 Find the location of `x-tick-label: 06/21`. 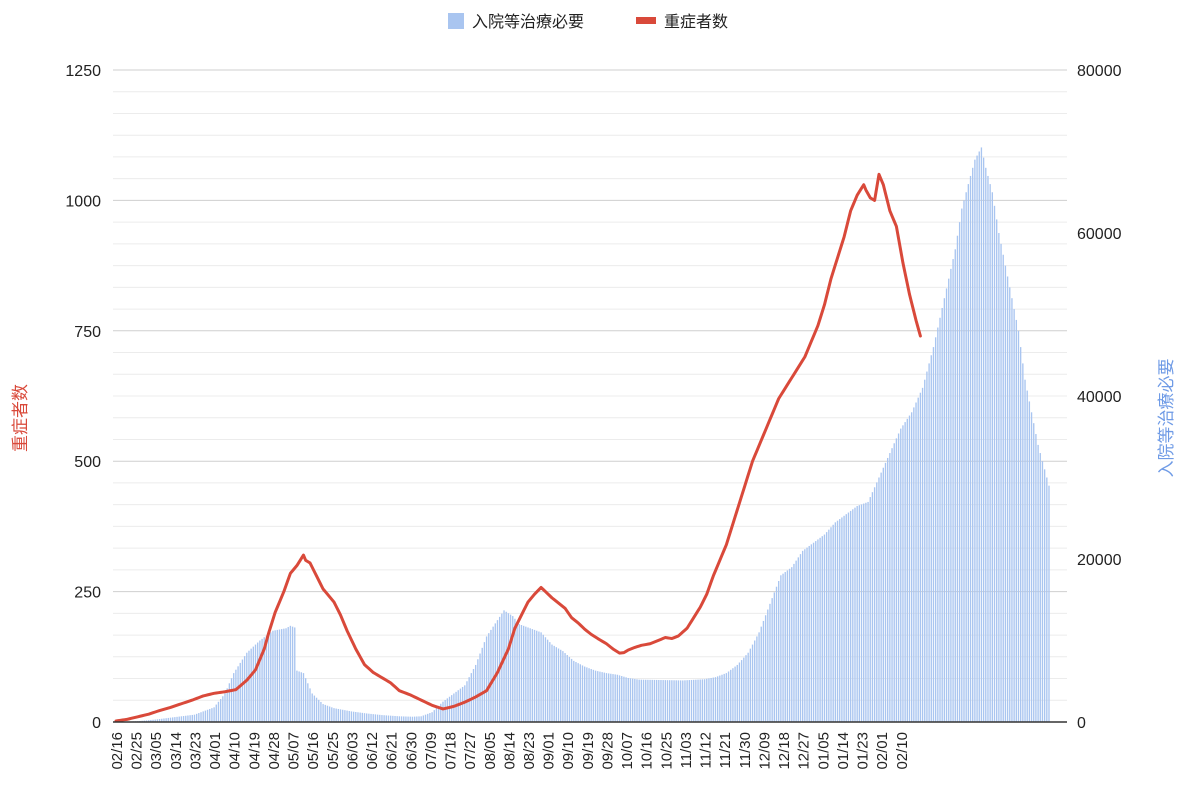

x-tick-label: 06/21 is located at coordinates (392, 751).